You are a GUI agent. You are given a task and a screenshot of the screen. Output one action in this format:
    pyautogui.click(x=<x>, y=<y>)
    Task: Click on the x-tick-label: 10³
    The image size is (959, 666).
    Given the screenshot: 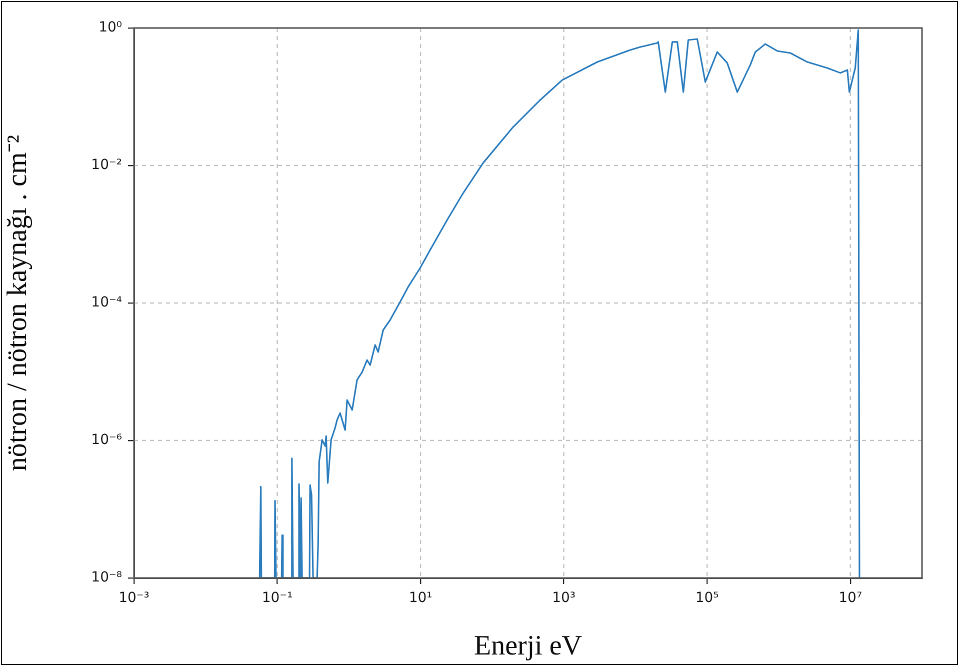 What is the action you would take?
    pyautogui.click(x=564, y=598)
    